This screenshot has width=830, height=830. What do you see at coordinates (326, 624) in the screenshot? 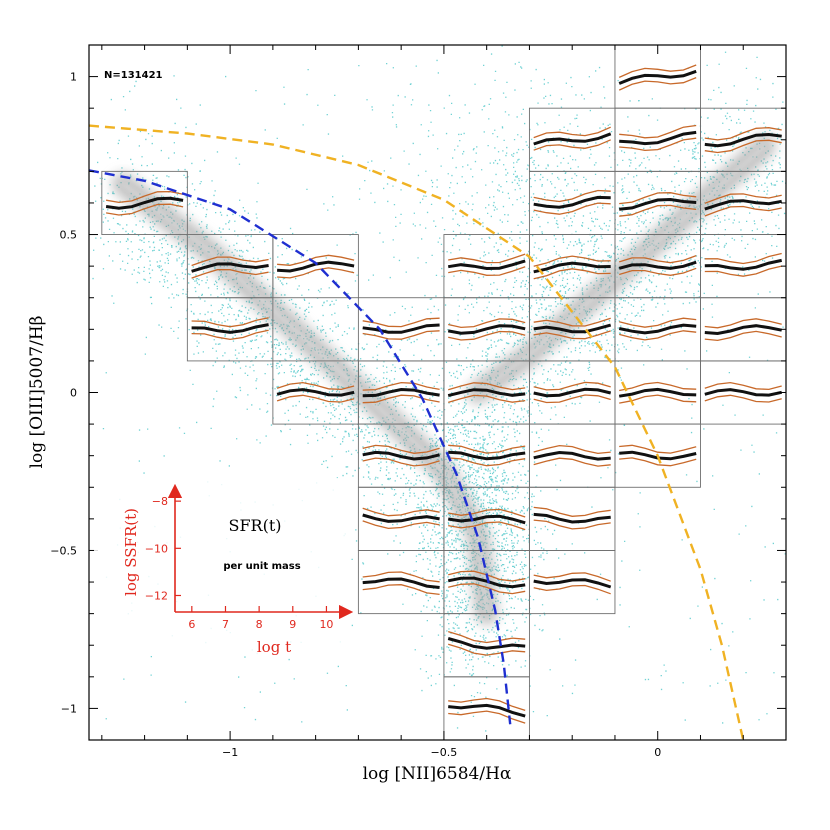
I see `inset-x-tick-label: 10` at bounding box center [326, 624].